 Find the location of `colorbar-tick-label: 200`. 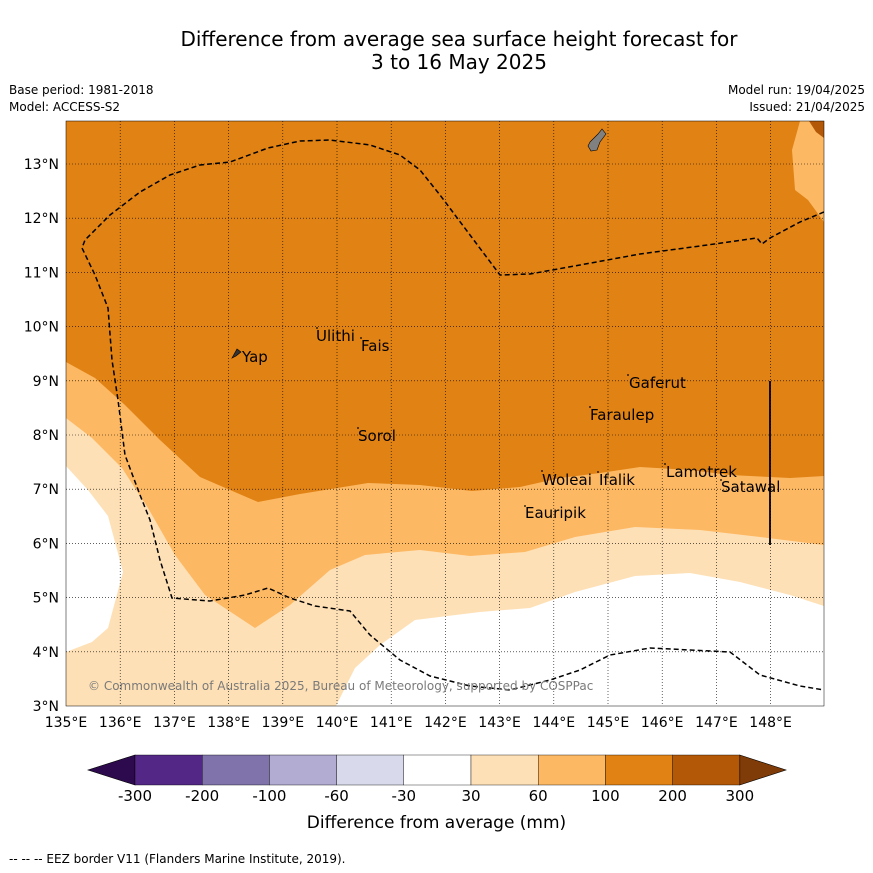

colorbar-tick-label: 200 is located at coordinates (672, 796).